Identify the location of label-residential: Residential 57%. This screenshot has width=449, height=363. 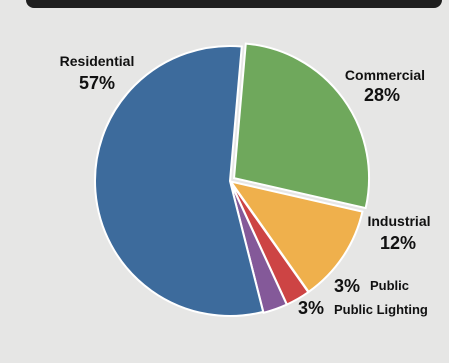
(97, 73).